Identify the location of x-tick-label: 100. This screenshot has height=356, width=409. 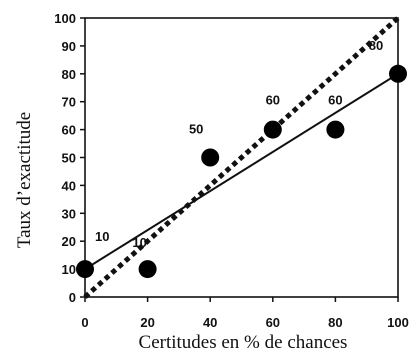
(398, 322).